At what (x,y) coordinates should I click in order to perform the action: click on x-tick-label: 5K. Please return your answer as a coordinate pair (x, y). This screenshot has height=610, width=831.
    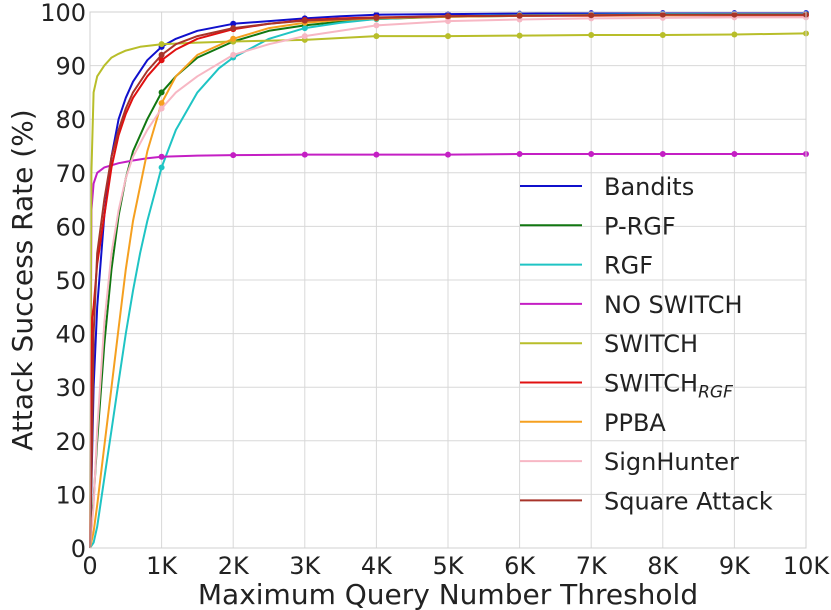
    Looking at the image, I should click on (448, 566).